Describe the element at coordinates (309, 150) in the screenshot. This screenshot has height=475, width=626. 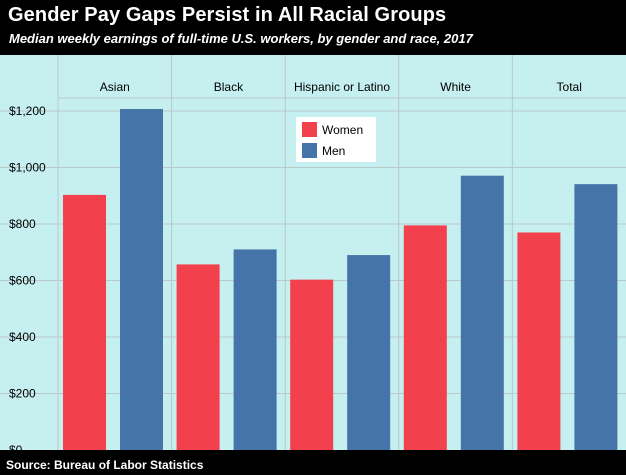
I see `legend-swatch-men` at that location.